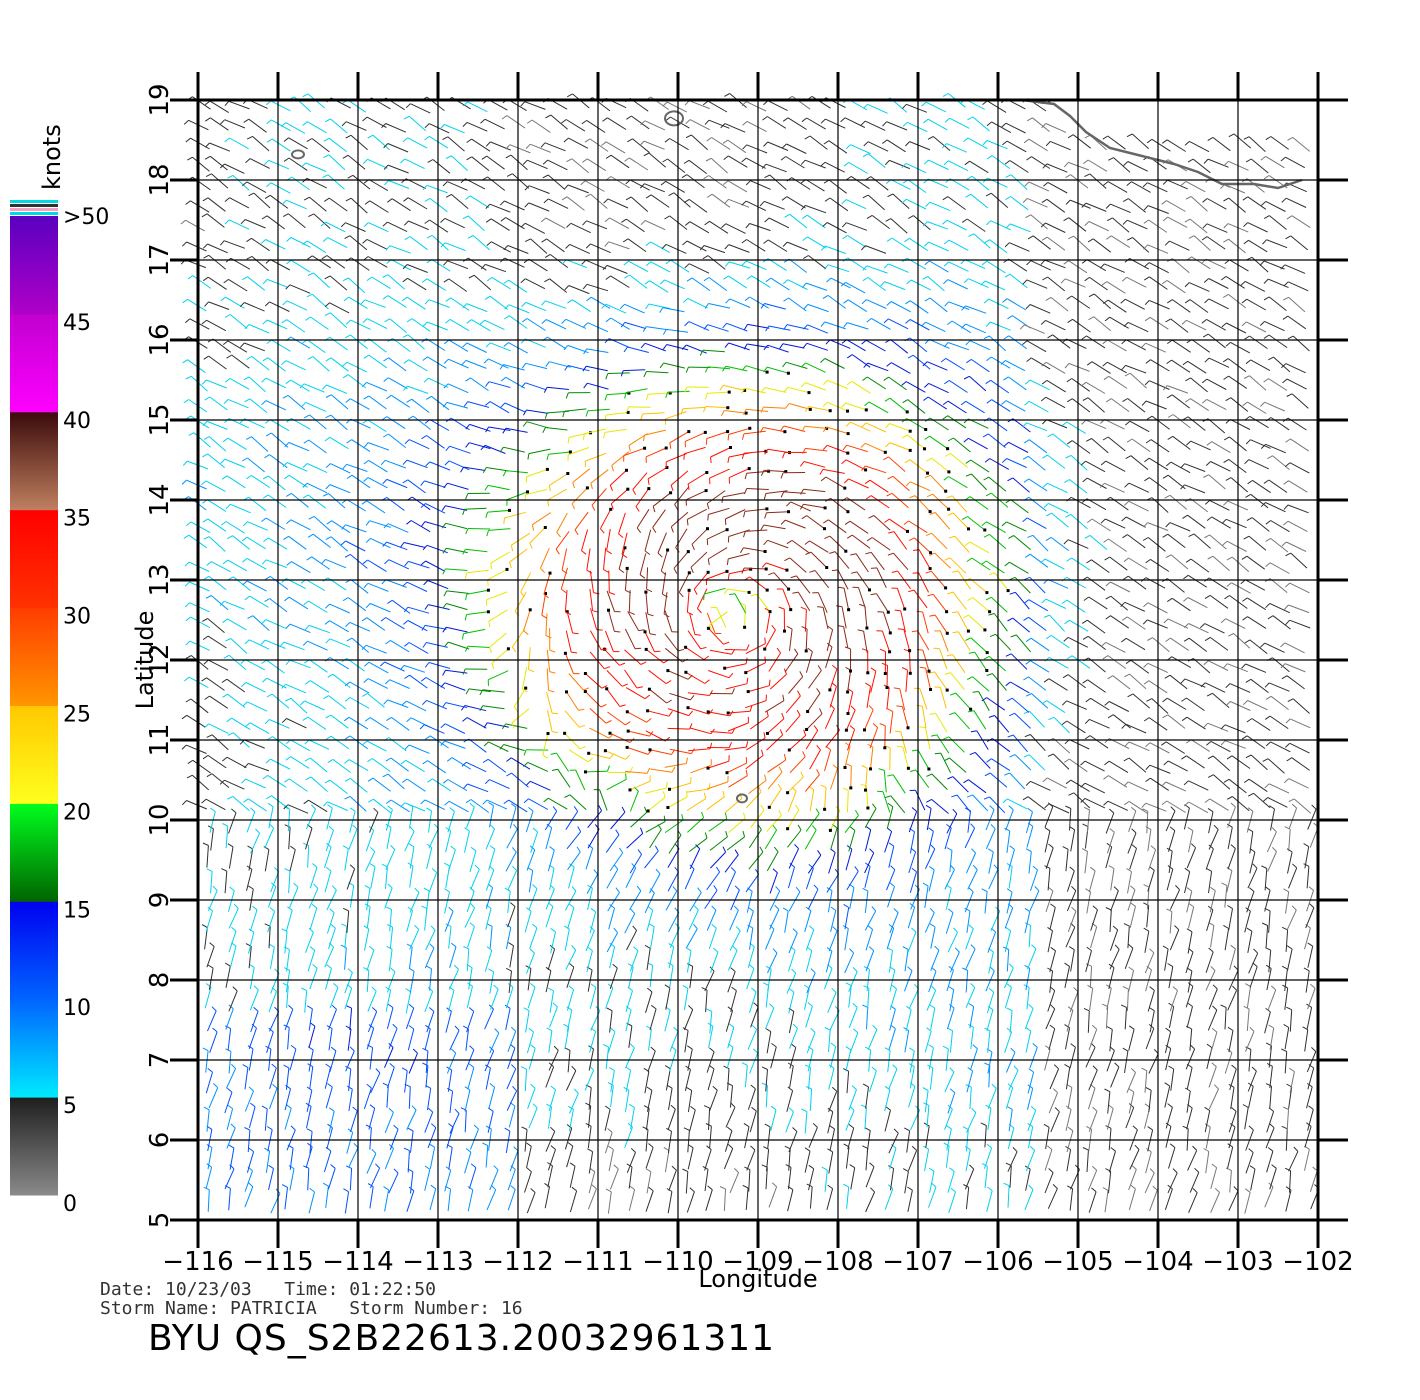  What do you see at coordinates (34, 265) in the screenshot?
I see `legend-band` at bounding box center [34, 265].